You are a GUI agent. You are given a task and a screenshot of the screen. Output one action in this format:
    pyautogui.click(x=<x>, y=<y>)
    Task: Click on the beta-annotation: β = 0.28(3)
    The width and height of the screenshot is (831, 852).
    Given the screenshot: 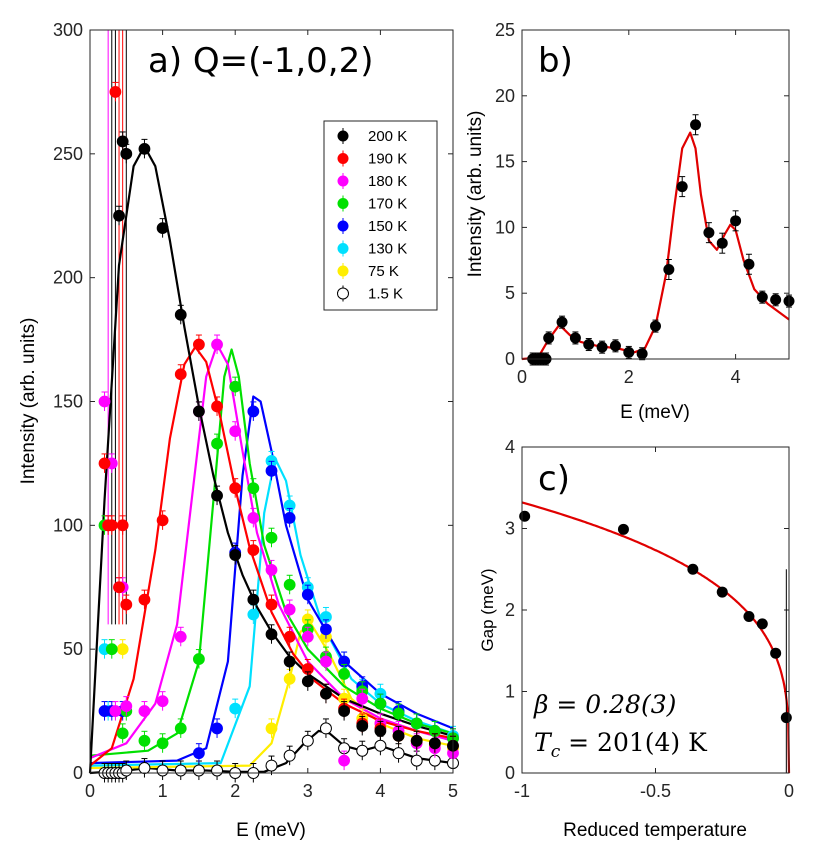 What is the action you would take?
    pyautogui.click(x=604, y=704)
    